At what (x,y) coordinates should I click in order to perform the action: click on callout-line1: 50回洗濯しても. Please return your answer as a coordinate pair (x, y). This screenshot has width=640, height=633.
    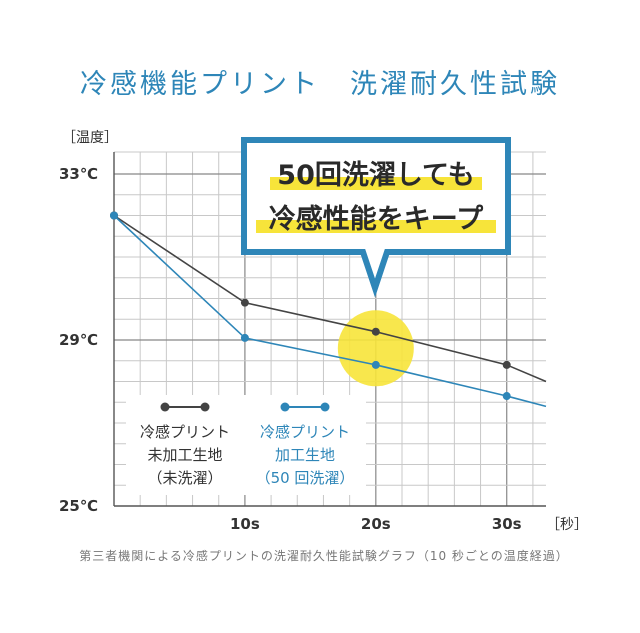
    Looking at the image, I should click on (375, 175).